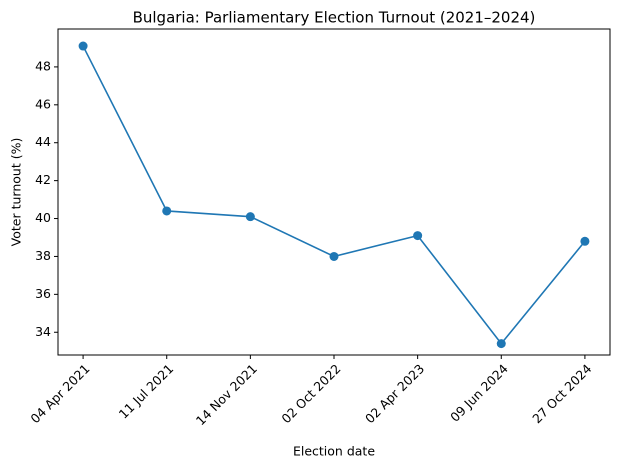 Image resolution: width=627 pixels, height=474 pixels. Describe the element at coordinates (43, 217) in the screenshot. I see `y-tick-label: 40` at that location.